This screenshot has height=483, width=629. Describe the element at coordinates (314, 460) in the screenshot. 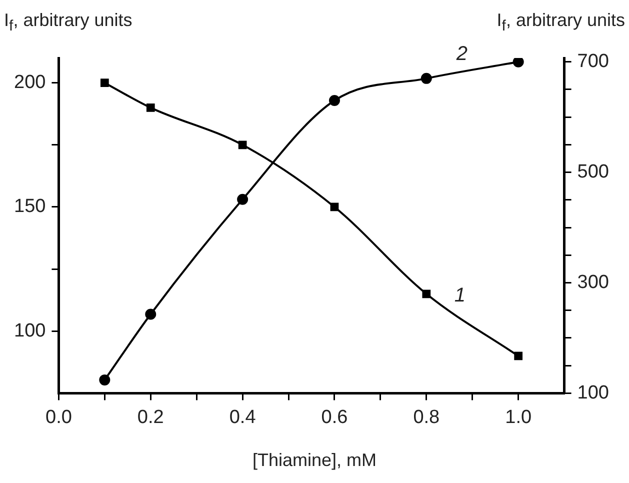

I see `x-axis-title: [Thiamine], mM` at that location.